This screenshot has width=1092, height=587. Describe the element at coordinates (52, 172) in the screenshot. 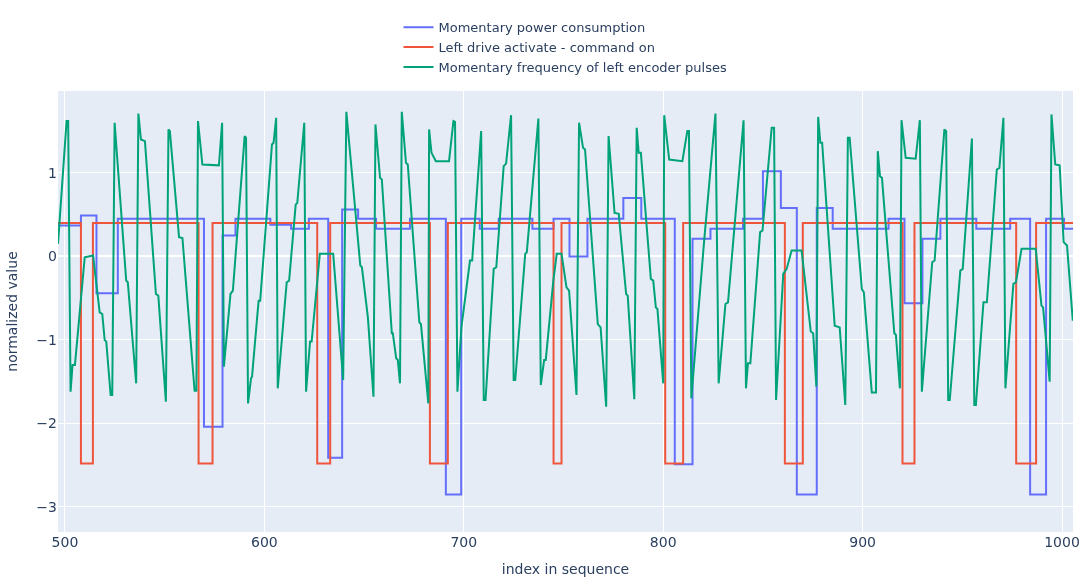

I see `y-tick-label: 1` at that location.